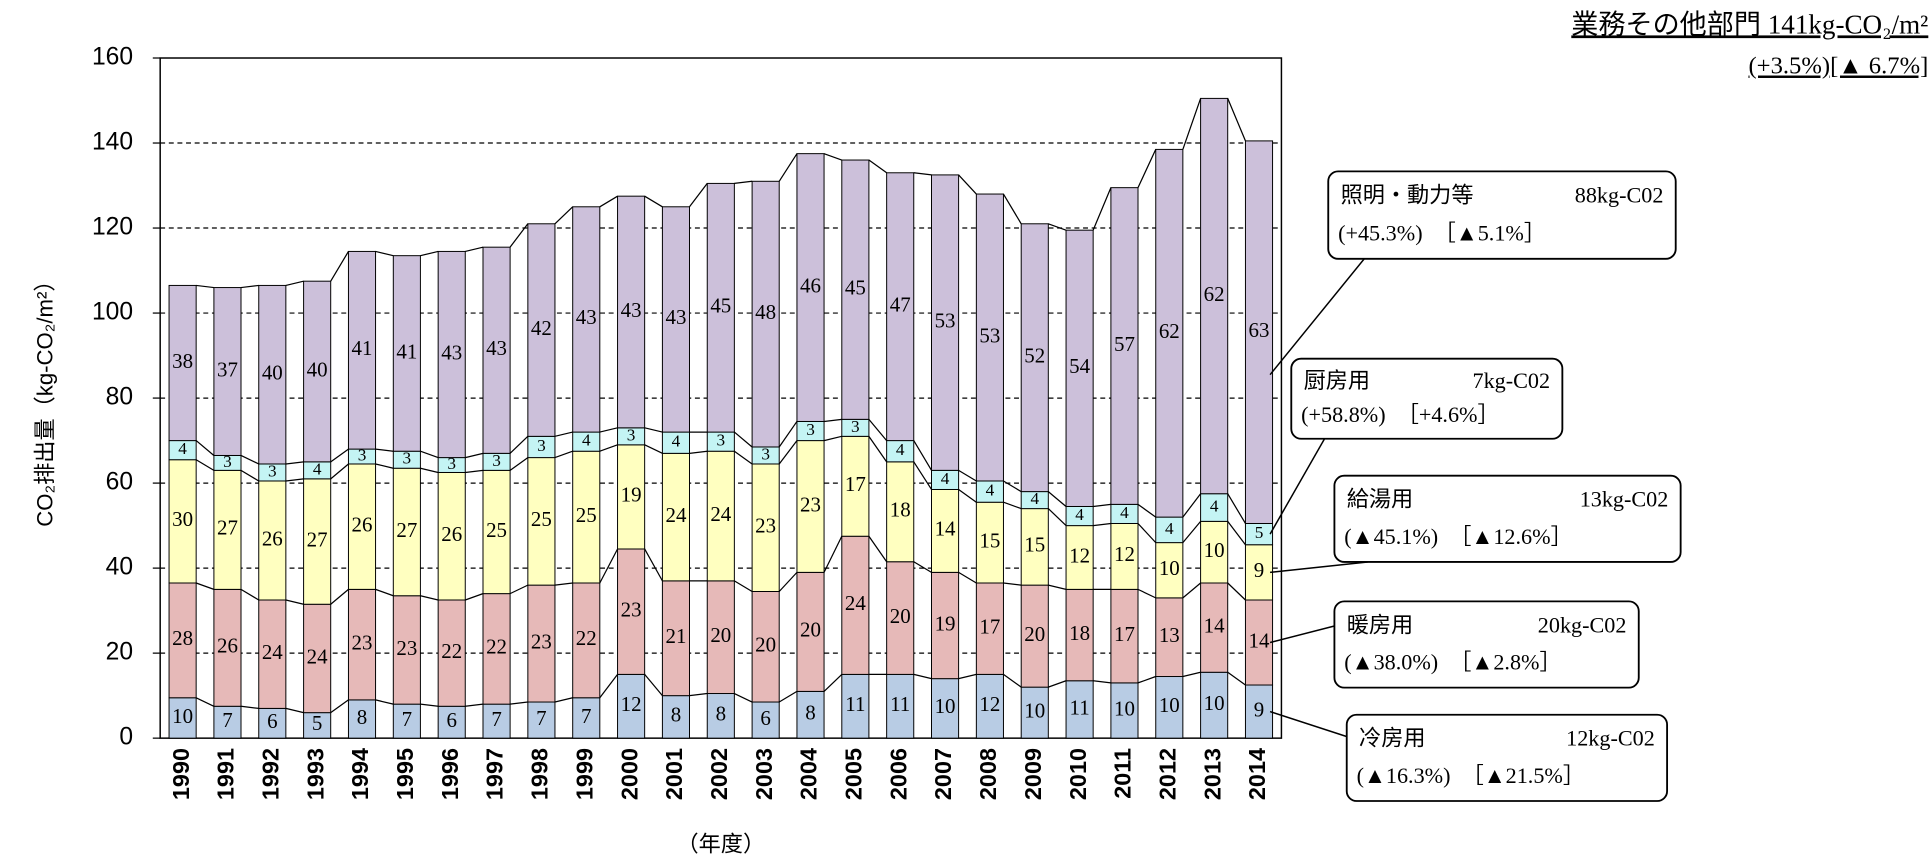 The image size is (1932, 859). I want to click on callout-change: (▲38.0%) ［▲2.8%］, so click(1452, 661).